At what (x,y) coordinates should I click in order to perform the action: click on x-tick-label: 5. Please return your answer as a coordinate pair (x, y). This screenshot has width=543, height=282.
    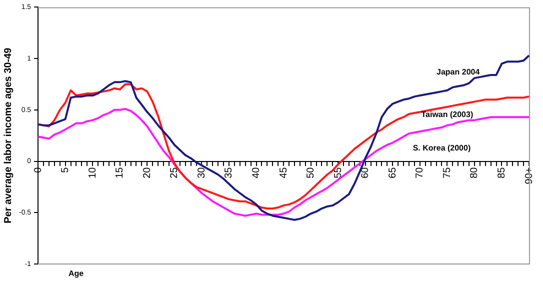
    Looking at the image, I should click on (66, 169).